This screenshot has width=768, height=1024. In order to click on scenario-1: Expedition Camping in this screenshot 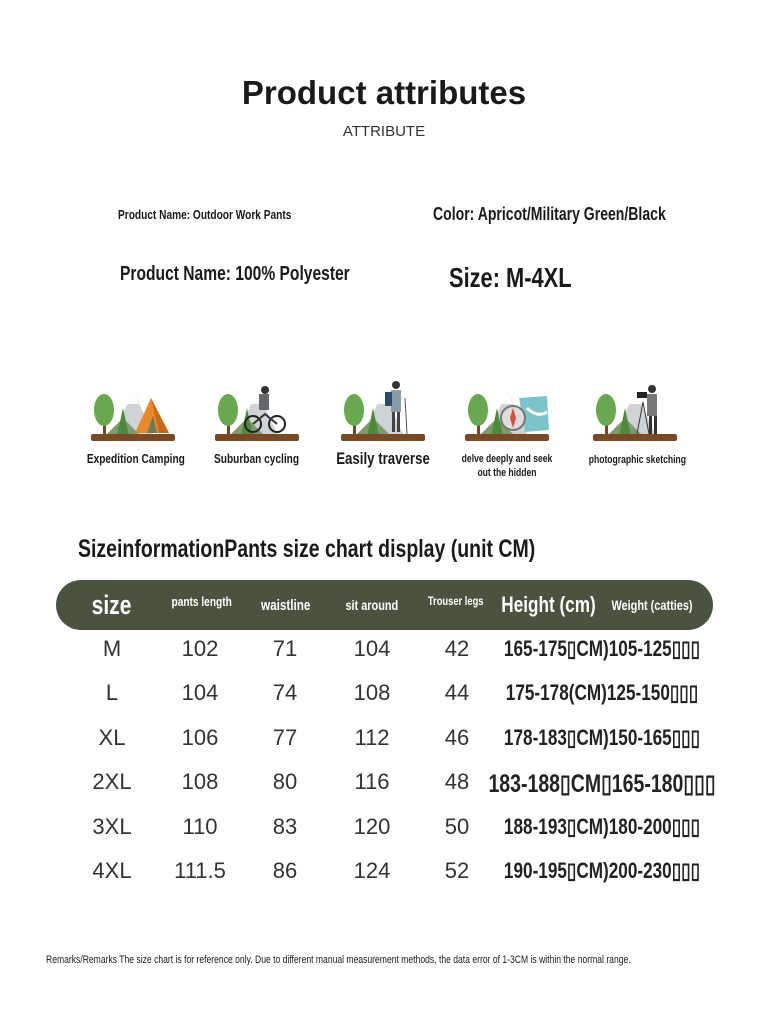, I will do `click(133, 422)`.